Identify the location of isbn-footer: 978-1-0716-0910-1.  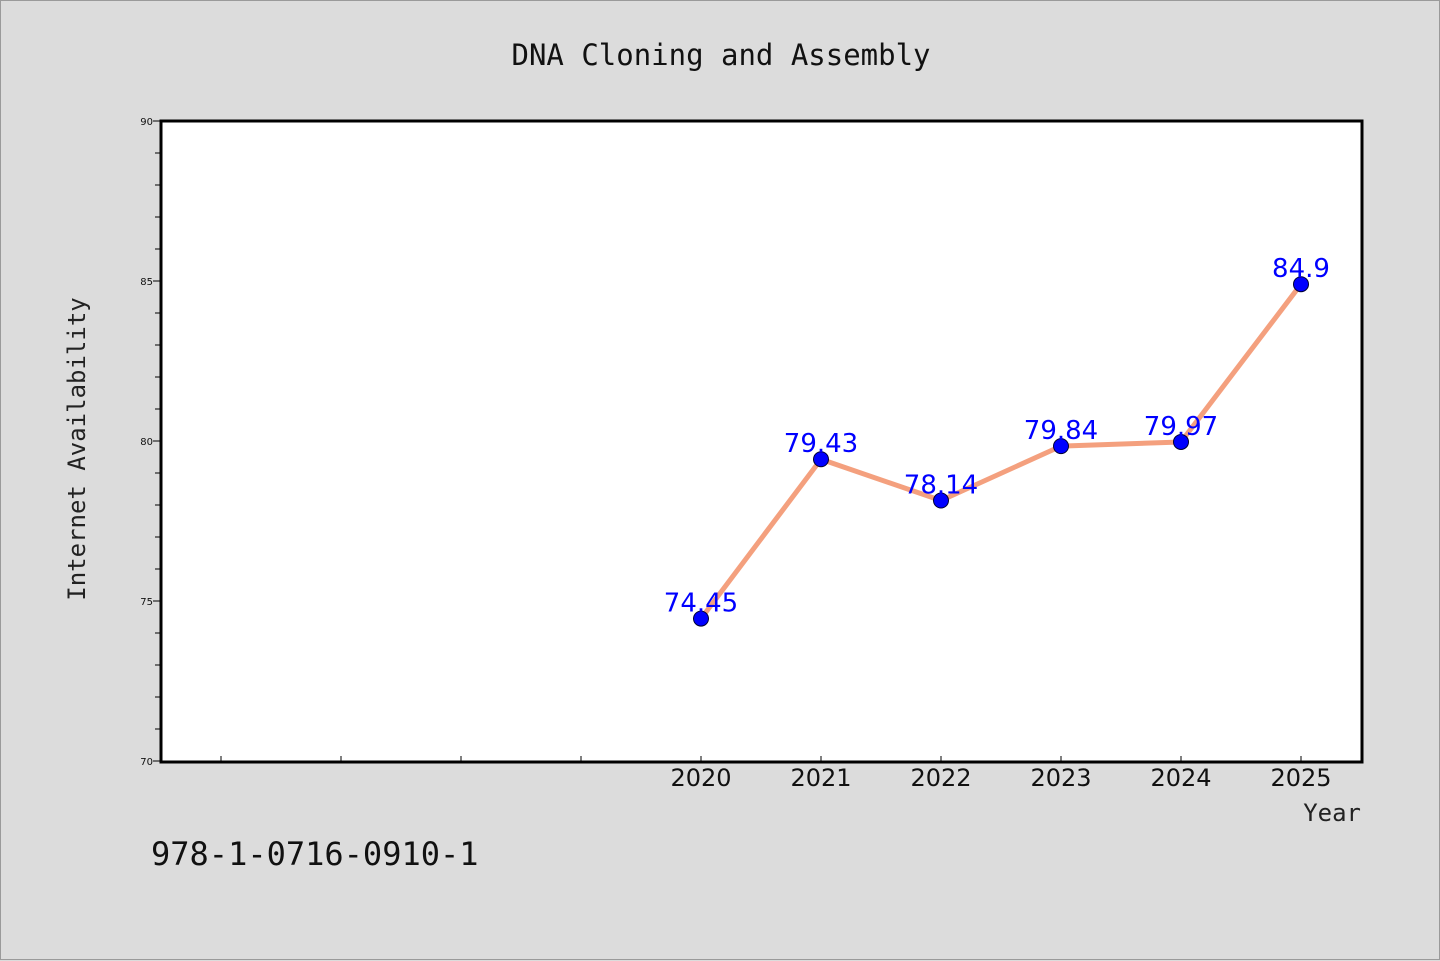
(315, 854).